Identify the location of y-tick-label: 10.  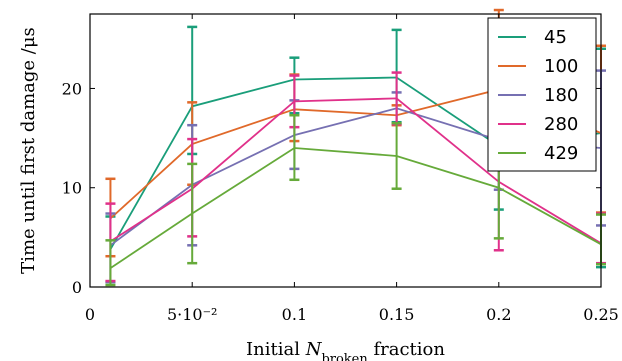
(72, 188).